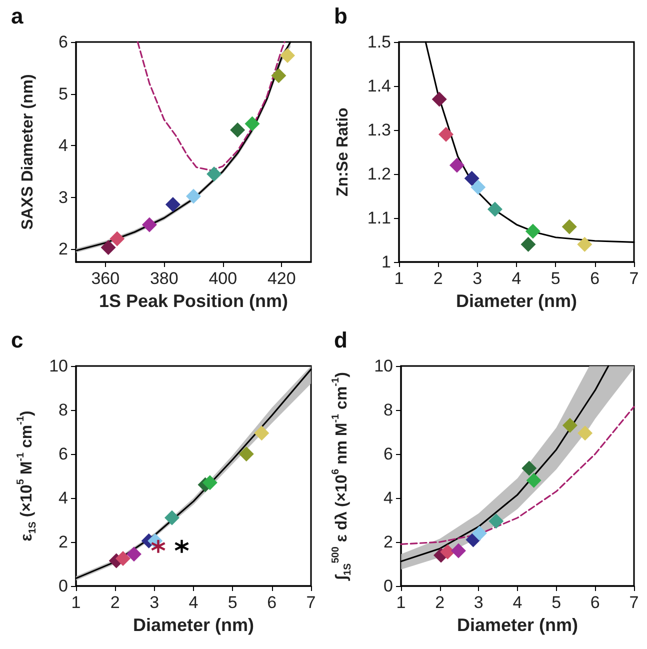 This screenshot has width=647, height=649. I want to click on chart-title: d, so click(341, 340).